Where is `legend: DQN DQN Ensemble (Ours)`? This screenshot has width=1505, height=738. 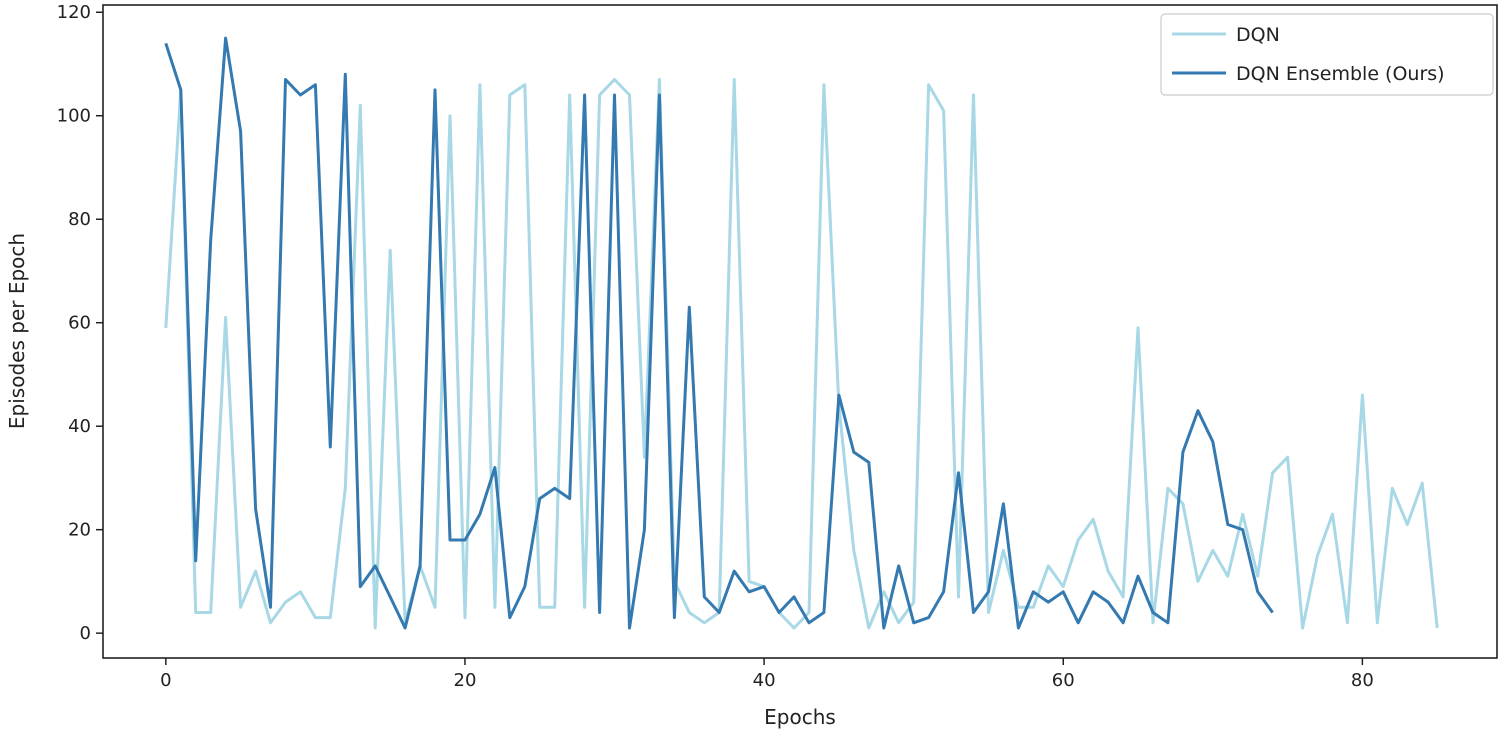 legend: DQN DQN Ensemble (Ours) is located at coordinates (1327, 54).